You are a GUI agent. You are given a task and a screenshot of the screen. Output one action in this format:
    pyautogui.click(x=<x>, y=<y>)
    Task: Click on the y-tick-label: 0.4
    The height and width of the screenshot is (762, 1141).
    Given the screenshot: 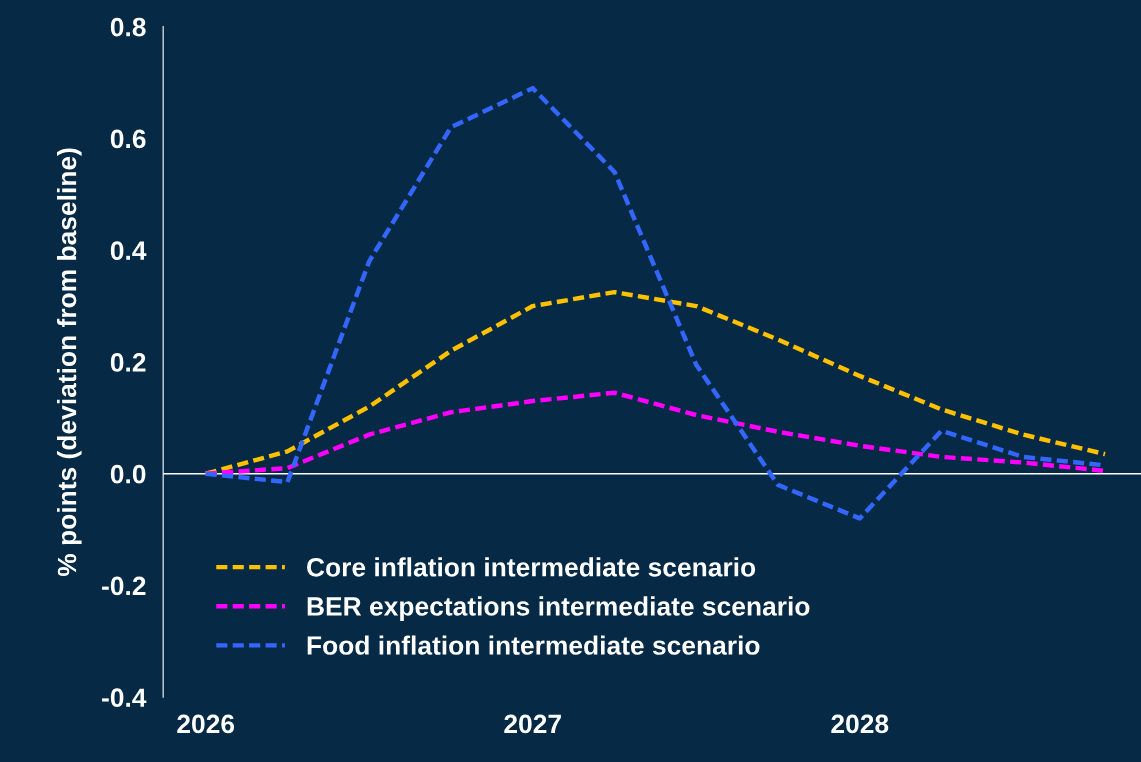 What is the action you would take?
    pyautogui.click(x=128, y=251)
    